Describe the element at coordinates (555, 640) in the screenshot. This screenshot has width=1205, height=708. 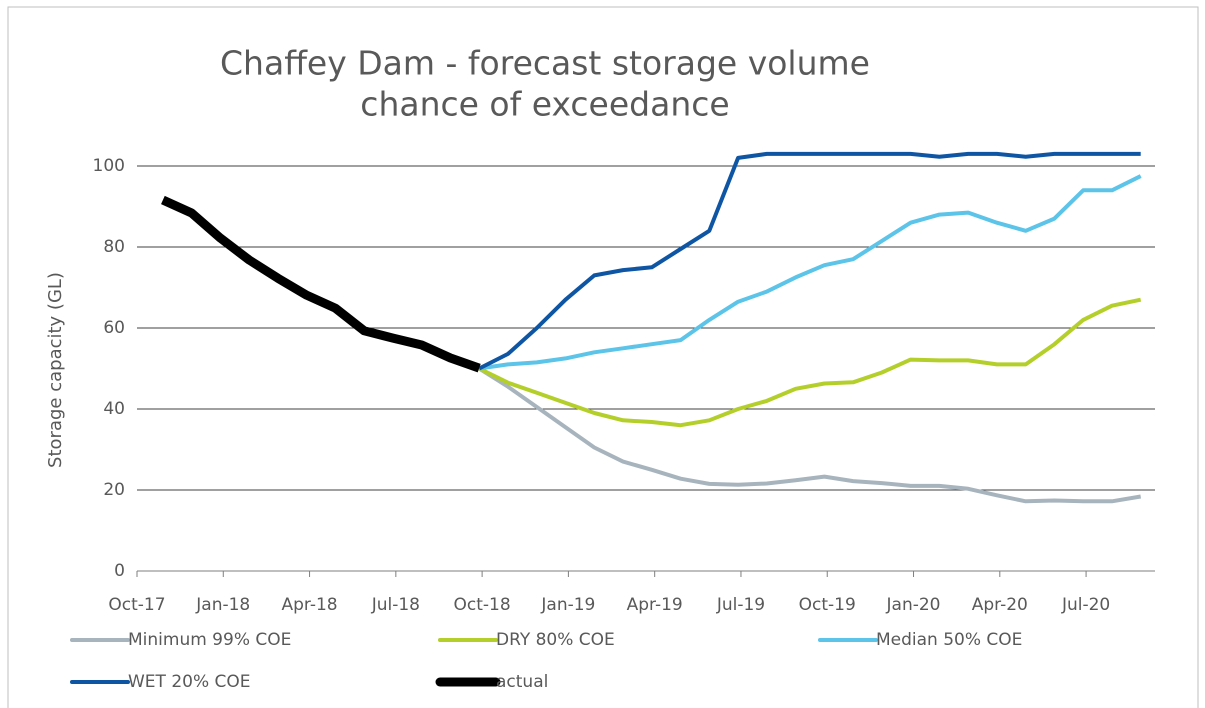
I see `legend-label: DRY 80% COE` at that location.